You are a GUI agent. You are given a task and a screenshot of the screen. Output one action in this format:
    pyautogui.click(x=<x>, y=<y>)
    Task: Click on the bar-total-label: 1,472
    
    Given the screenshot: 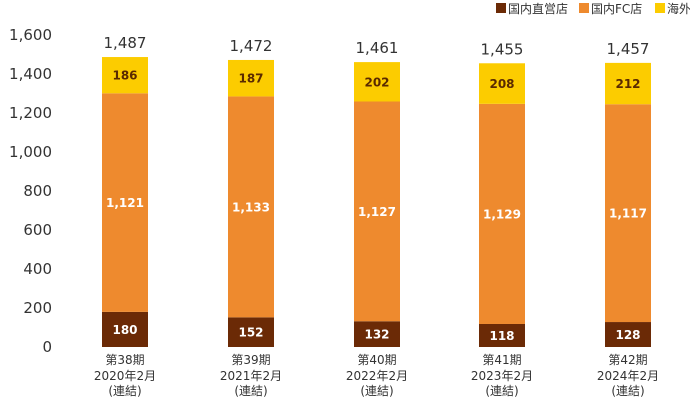 What is the action you would take?
    pyautogui.click(x=251, y=46)
    